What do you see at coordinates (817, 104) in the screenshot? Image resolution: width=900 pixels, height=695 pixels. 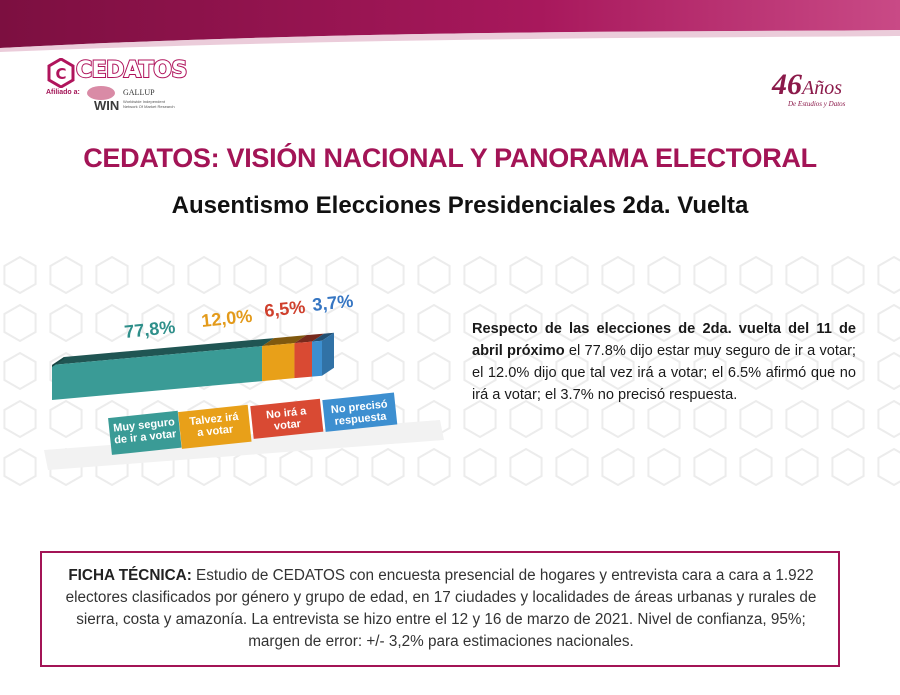 I see `years-subtitle: De Estudios y Datos` at bounding box center [817, 104].